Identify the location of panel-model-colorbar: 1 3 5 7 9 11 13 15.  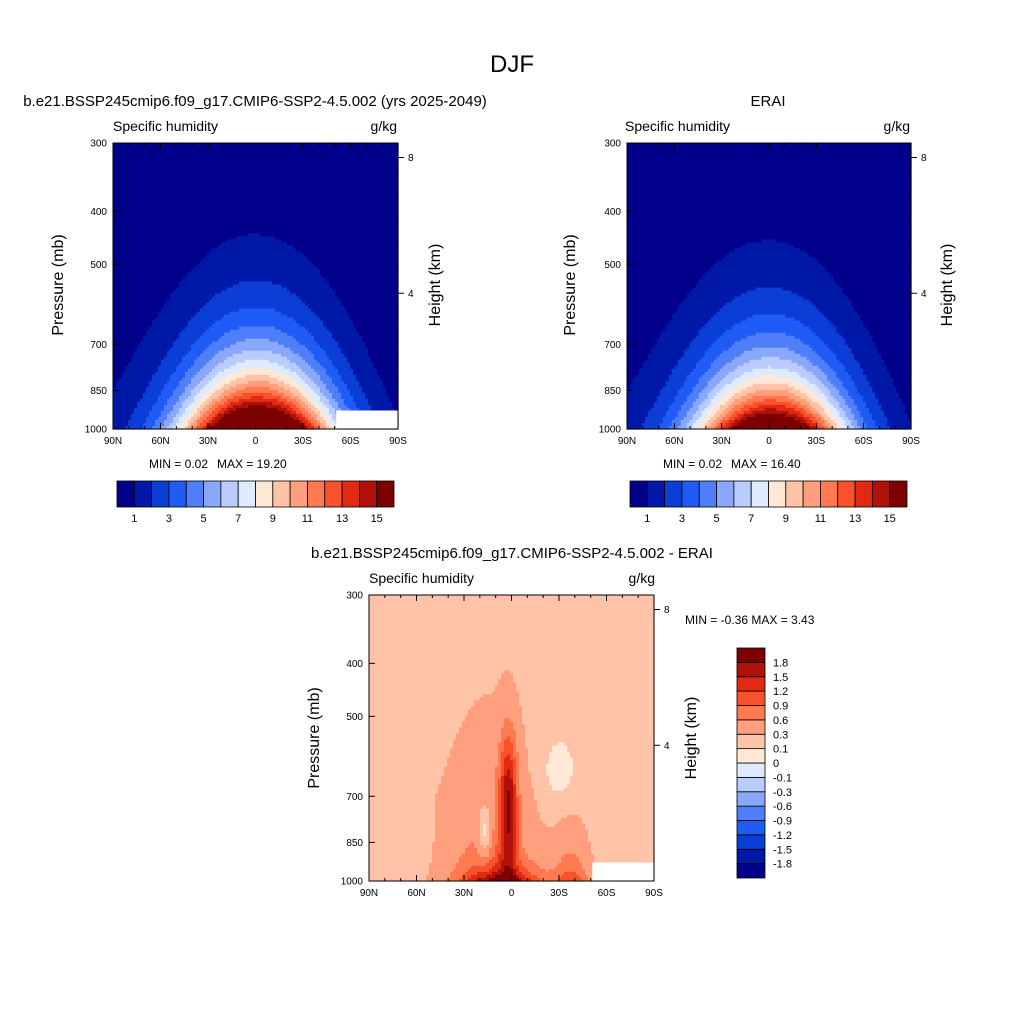
(255, 502).